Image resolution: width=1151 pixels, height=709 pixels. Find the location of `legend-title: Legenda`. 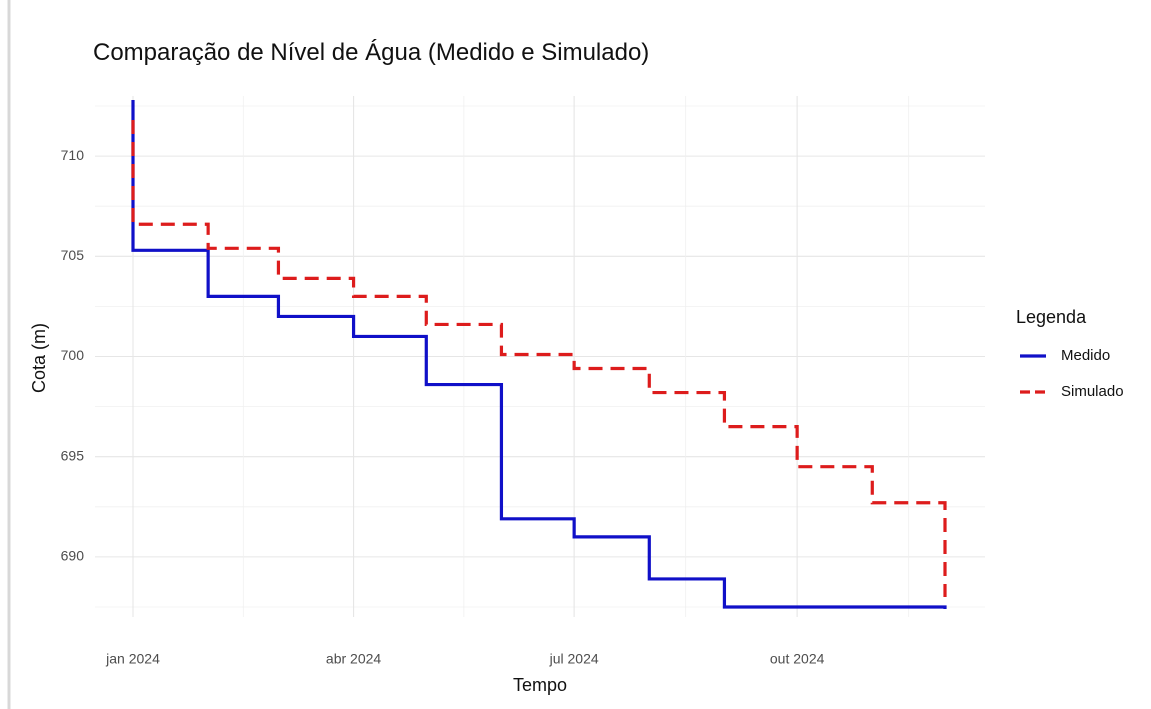

legend-title: Legenda is located at coordinates (1051, 317).